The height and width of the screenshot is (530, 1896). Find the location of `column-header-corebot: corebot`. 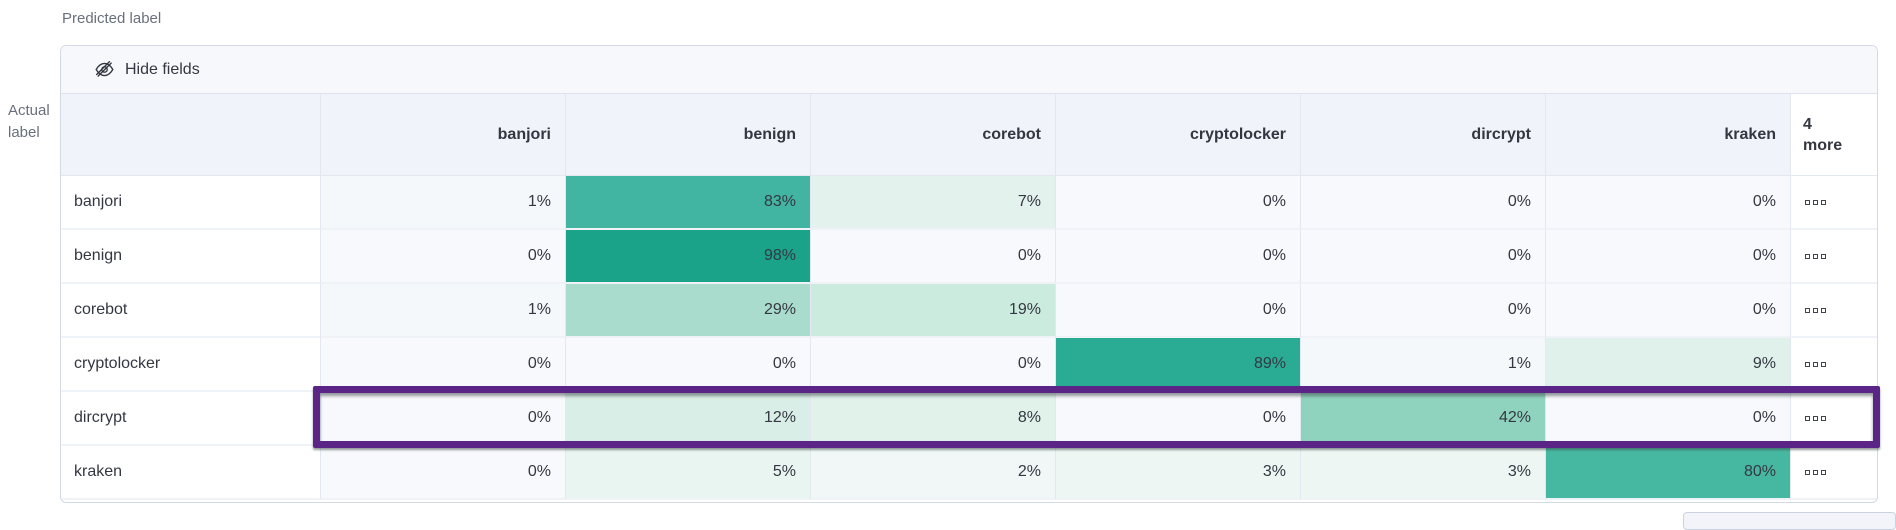

column-header-corebot: corebot is located at coordinates (933, 135).